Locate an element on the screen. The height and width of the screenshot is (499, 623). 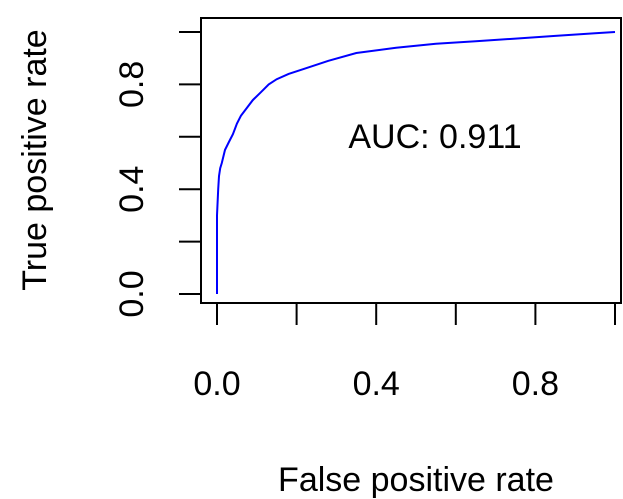
x-axis-title: False positive rate is located at coordinates (416, 480).